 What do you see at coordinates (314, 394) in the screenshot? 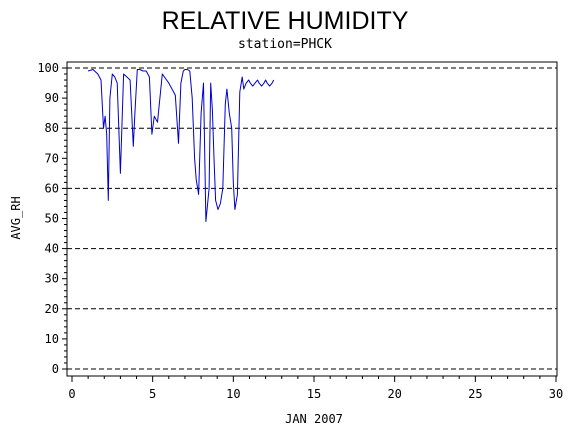
I see `x-tick-label-15: 15` at bounding box center [314, 394].